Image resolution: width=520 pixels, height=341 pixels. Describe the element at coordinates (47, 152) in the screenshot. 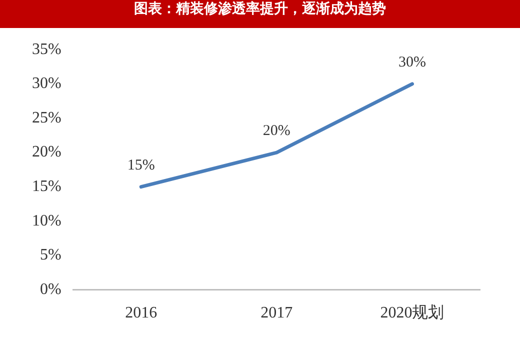

I see `y-tick-label: 20%` at that location.